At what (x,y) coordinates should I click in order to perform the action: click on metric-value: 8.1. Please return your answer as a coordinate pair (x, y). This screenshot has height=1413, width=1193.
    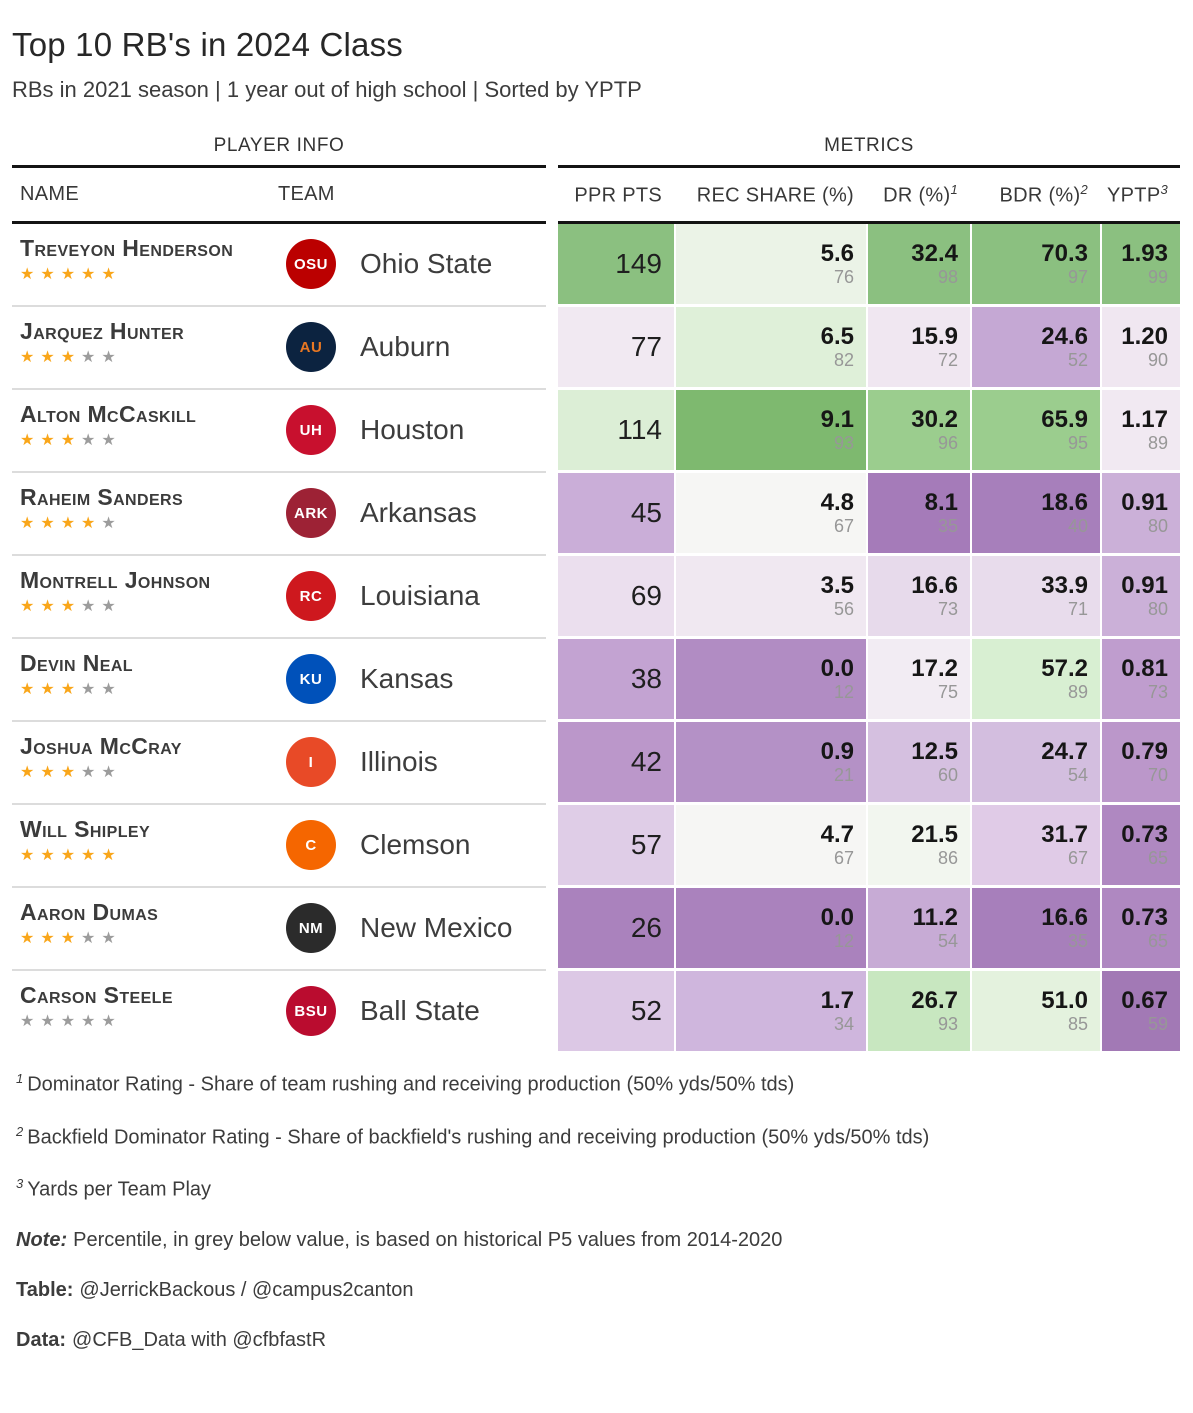
    Looking at the image, I should click on (941, 502).